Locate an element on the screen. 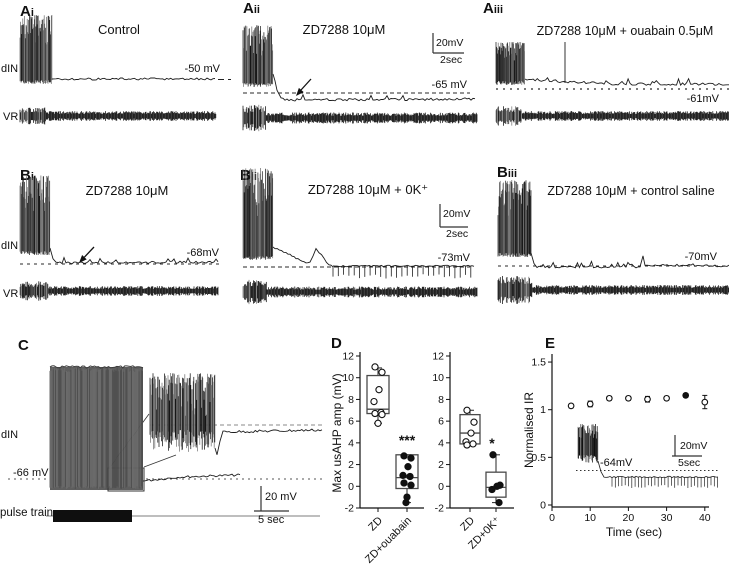  box is located at coordinates (378, 394).